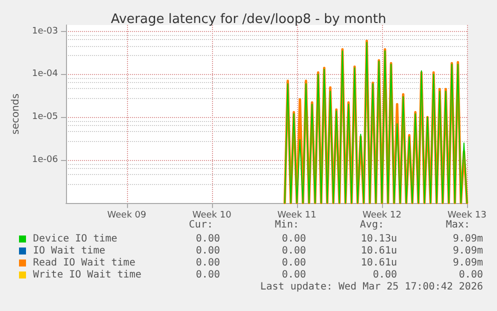 This screenshot has height=311, width=497. I want to click on text: Cur:, so click(200, 225).